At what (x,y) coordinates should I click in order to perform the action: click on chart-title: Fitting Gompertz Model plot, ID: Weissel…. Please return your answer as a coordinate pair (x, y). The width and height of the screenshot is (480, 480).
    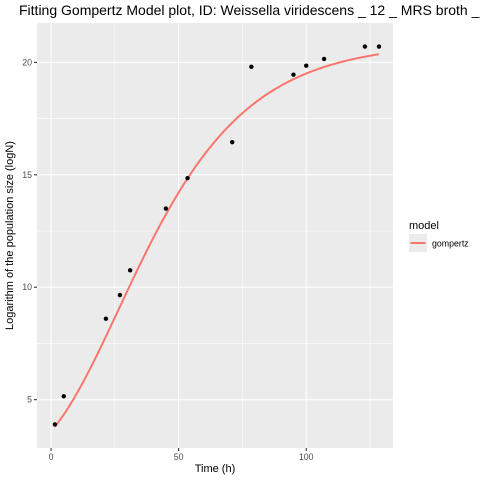
    Looking at the image, I should click on (249, 10).